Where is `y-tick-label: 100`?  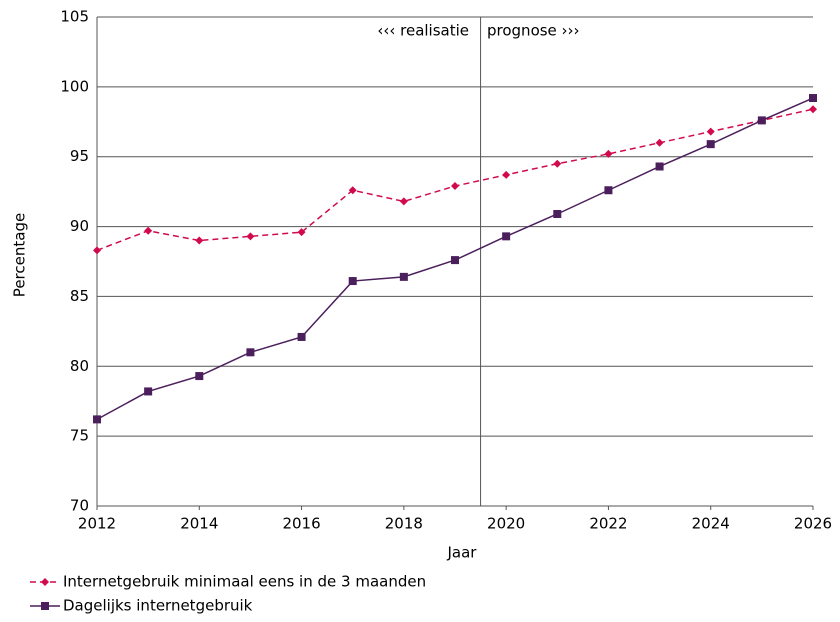
y-tick-label: 100 is located at coordinates (74, 86).